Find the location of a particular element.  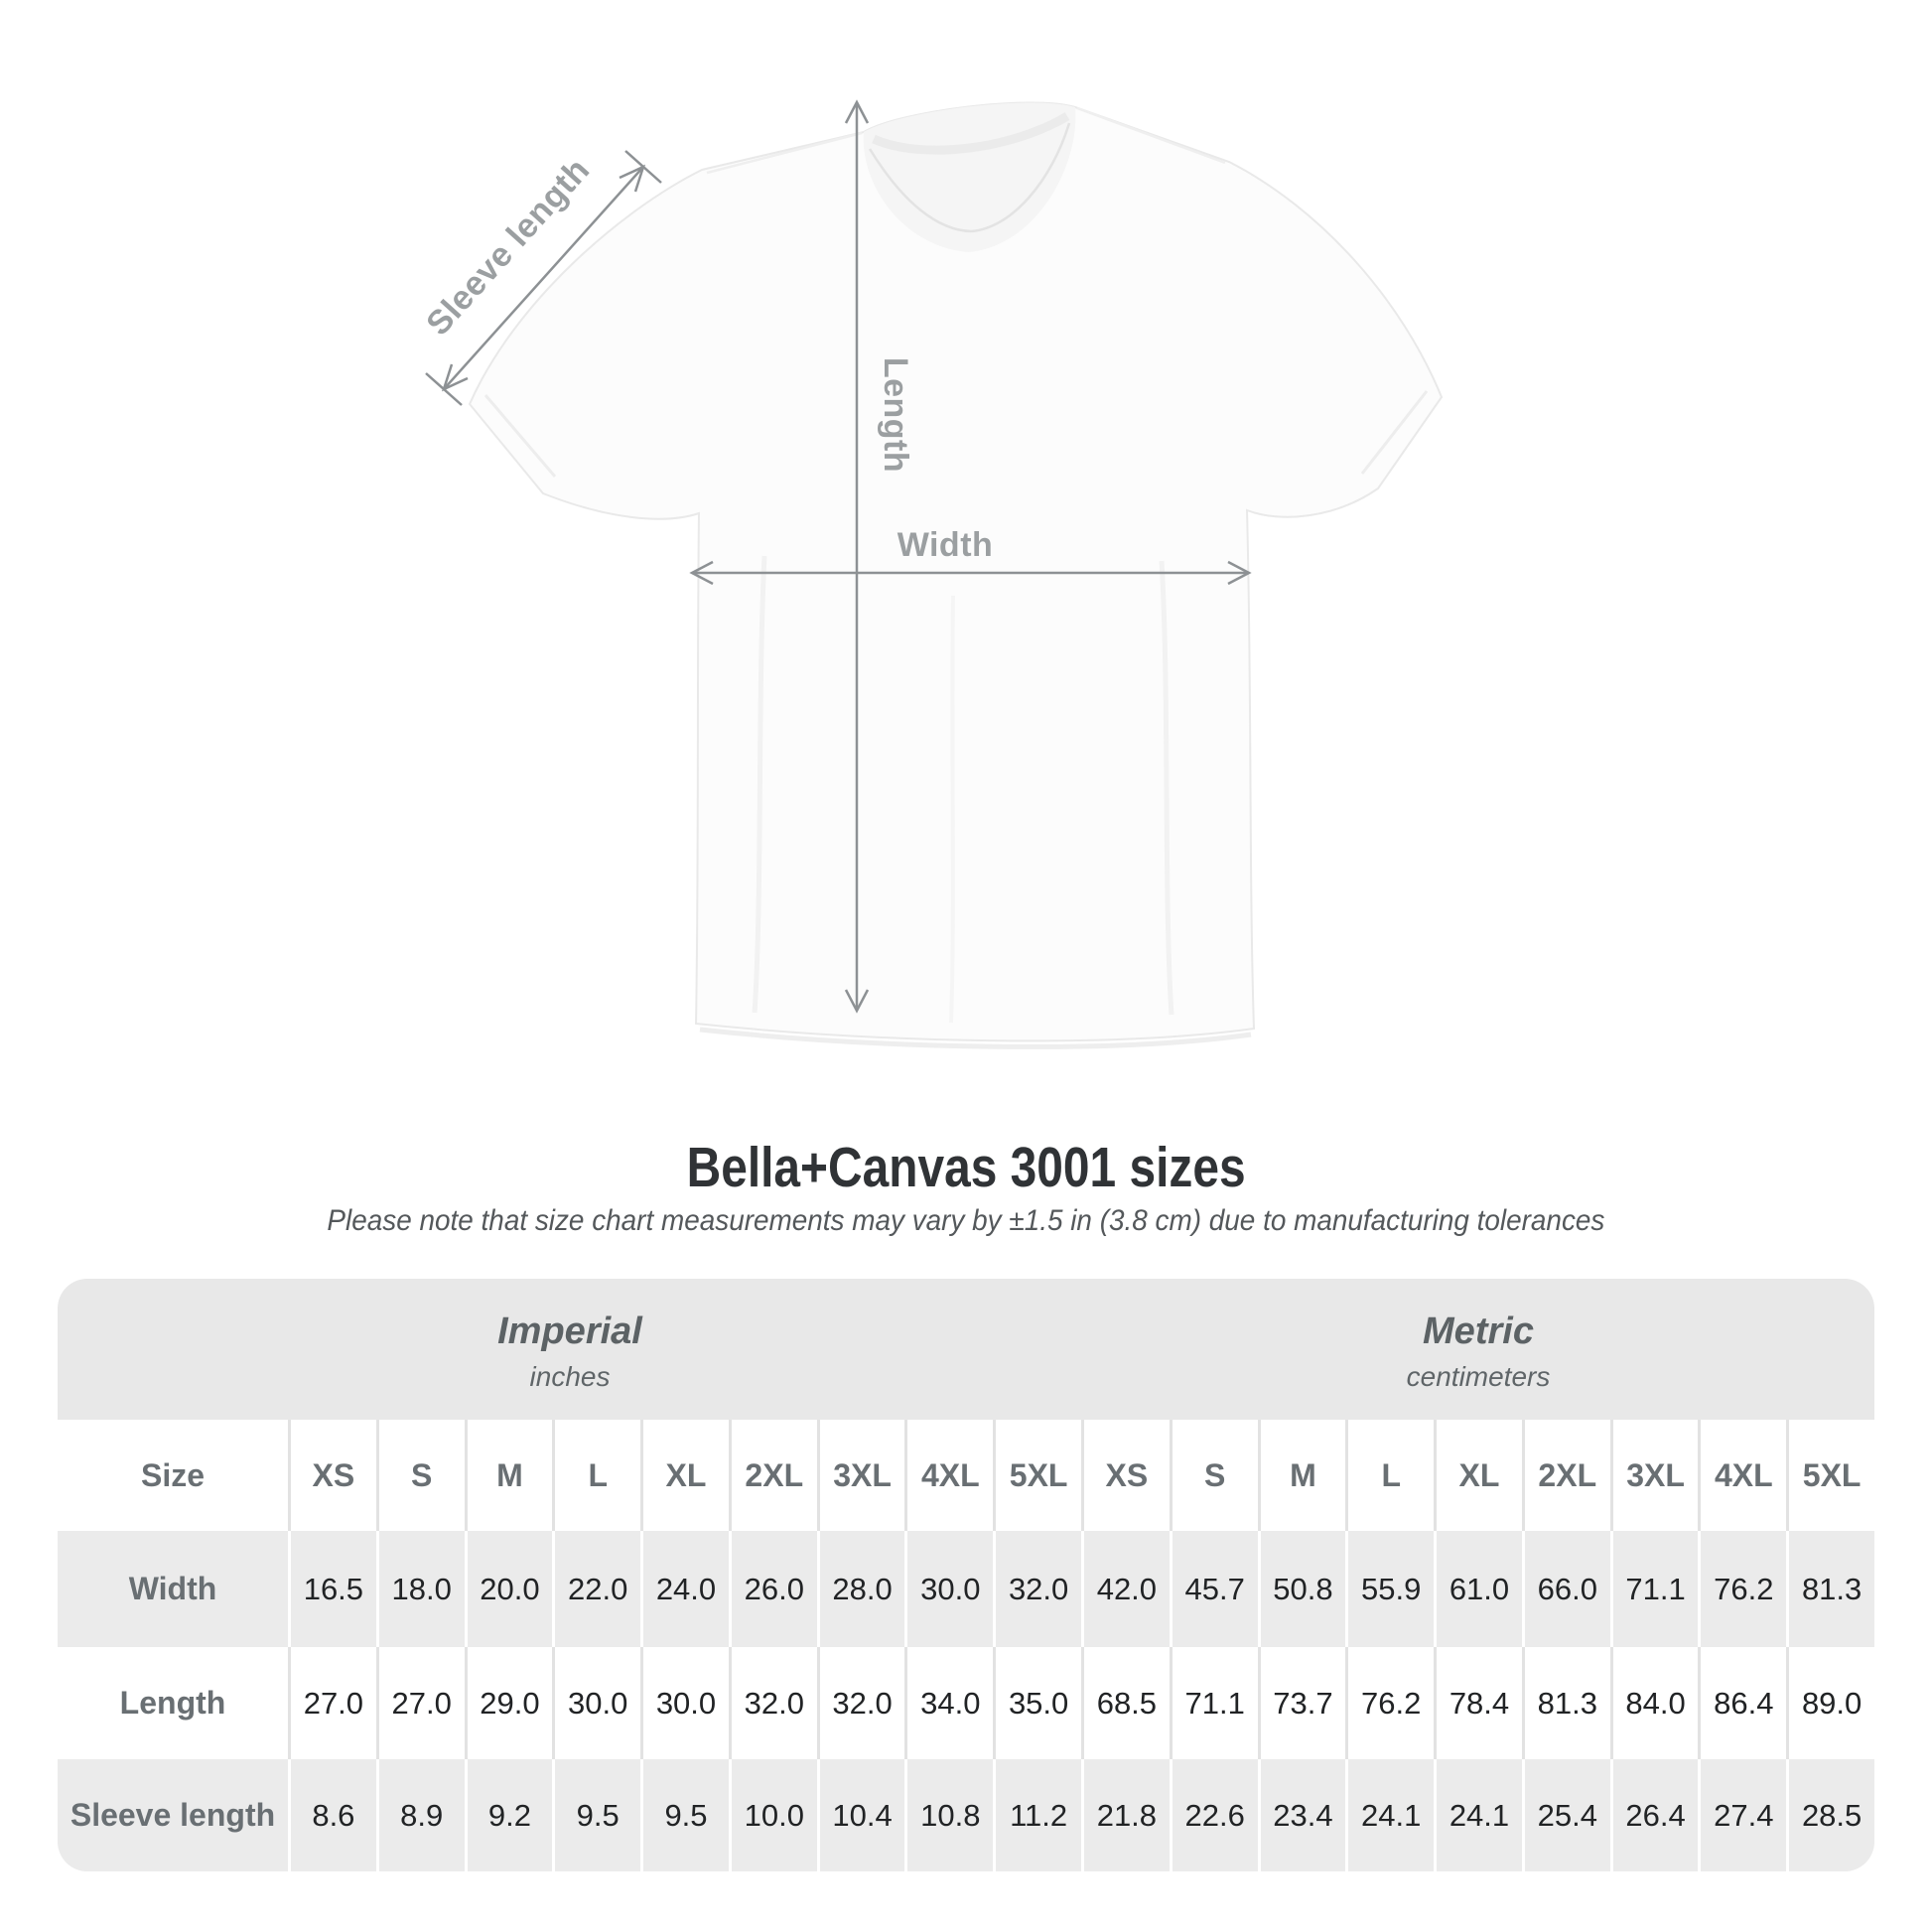

imperial-header: Imperial inches is located at coordinates (570, 1350).